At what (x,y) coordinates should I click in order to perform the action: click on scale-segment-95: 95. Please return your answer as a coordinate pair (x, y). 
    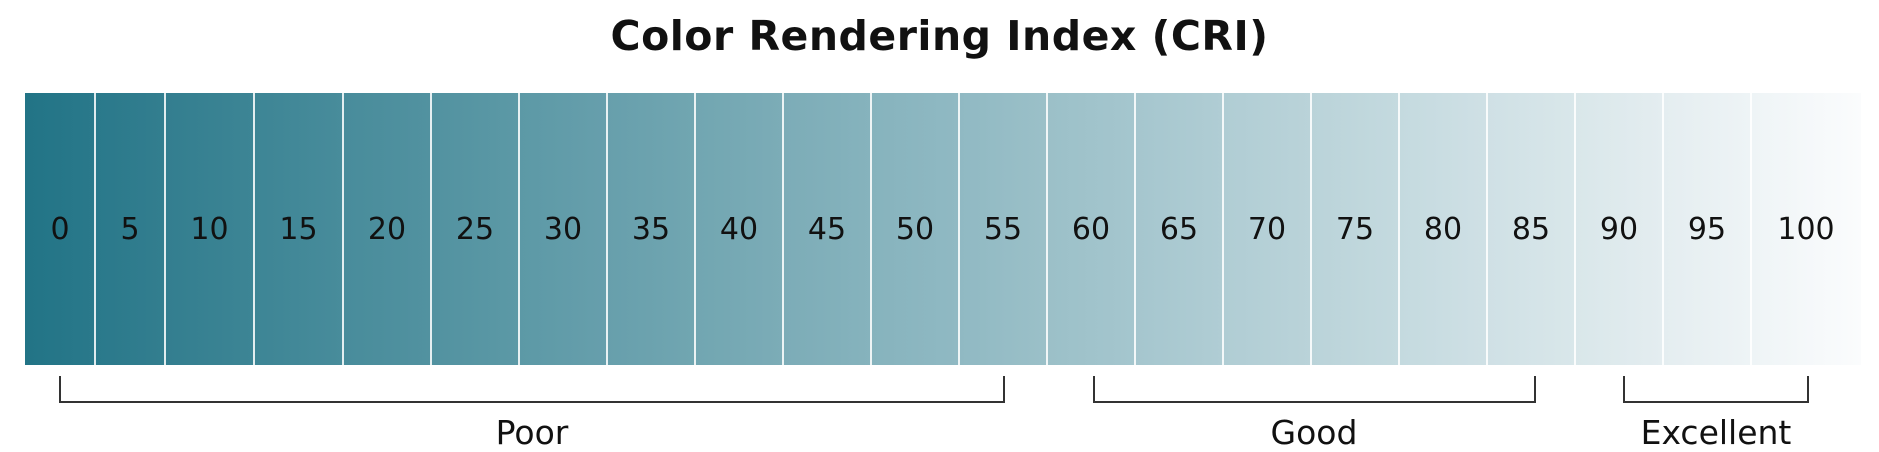
    Looking at the image, I should click on (1707, 229).